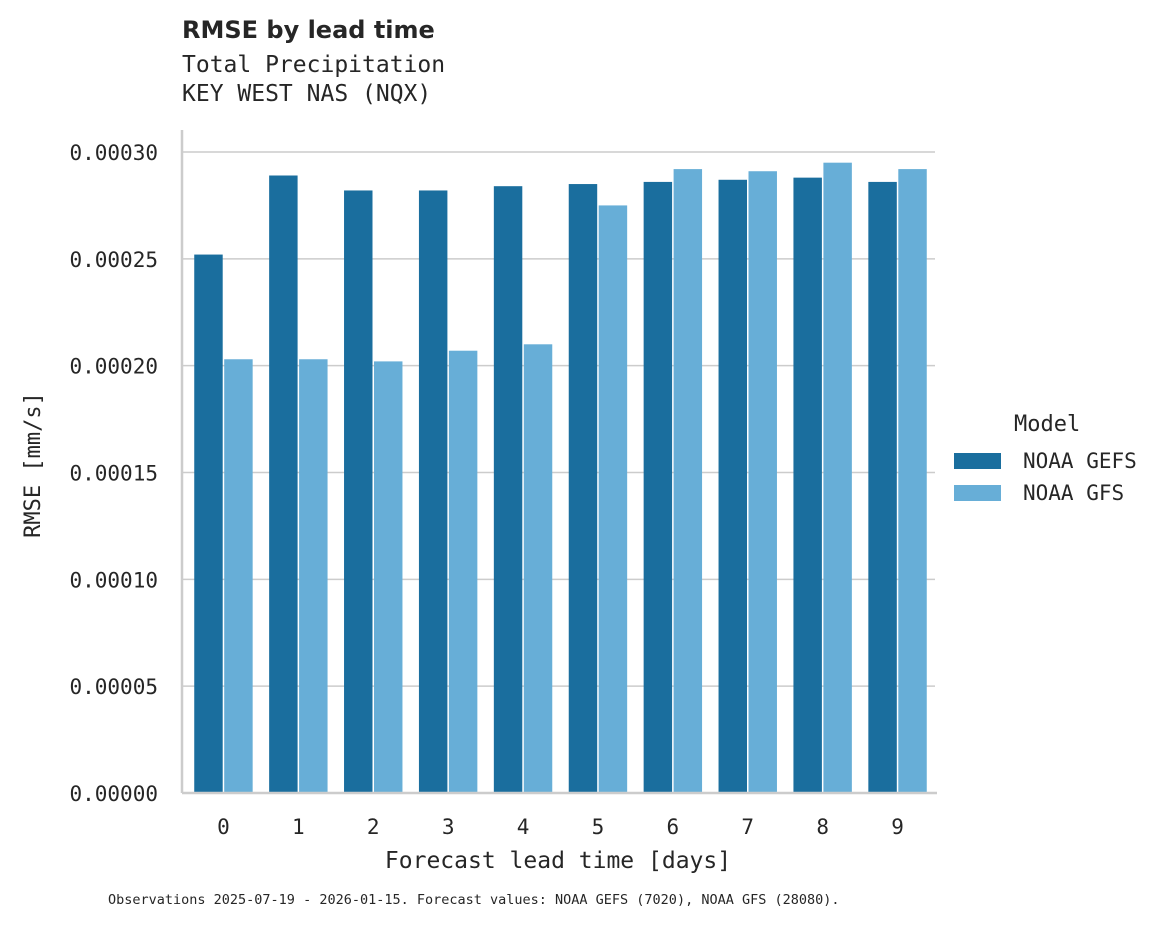 This screenshot has height=928, width=1175. What do you see at coordinates (223, 827) in the screenshot?
I see `x-tick-label: 0` at bounding box center [223, 827].